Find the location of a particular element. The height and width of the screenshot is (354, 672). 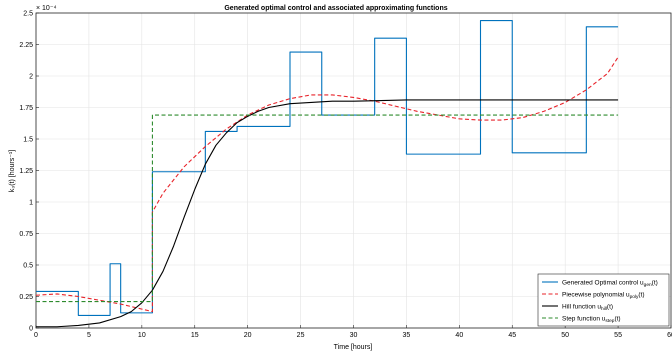

x-axis-label: Time [hours] is located at coordinates (353, 347).